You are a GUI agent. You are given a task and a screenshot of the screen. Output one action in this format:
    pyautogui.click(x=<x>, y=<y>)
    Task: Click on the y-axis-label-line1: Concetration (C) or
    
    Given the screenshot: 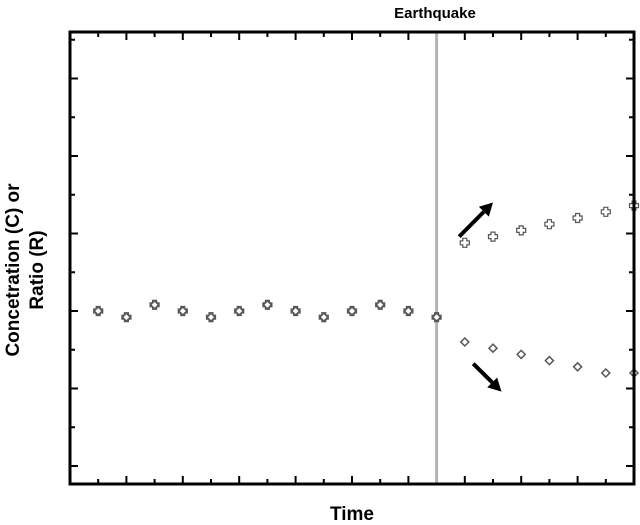 What is the action you would take?
    pyautogui.click(x=13, y=270)
    